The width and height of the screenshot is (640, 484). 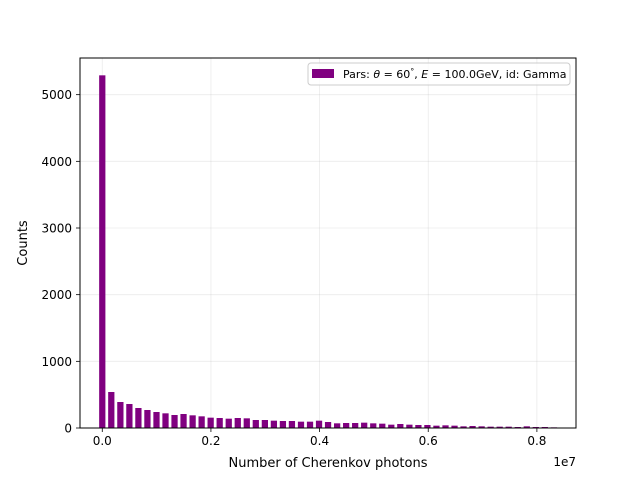 I want to click on x-tick-label: 0.4, so click(x=319, y=441).